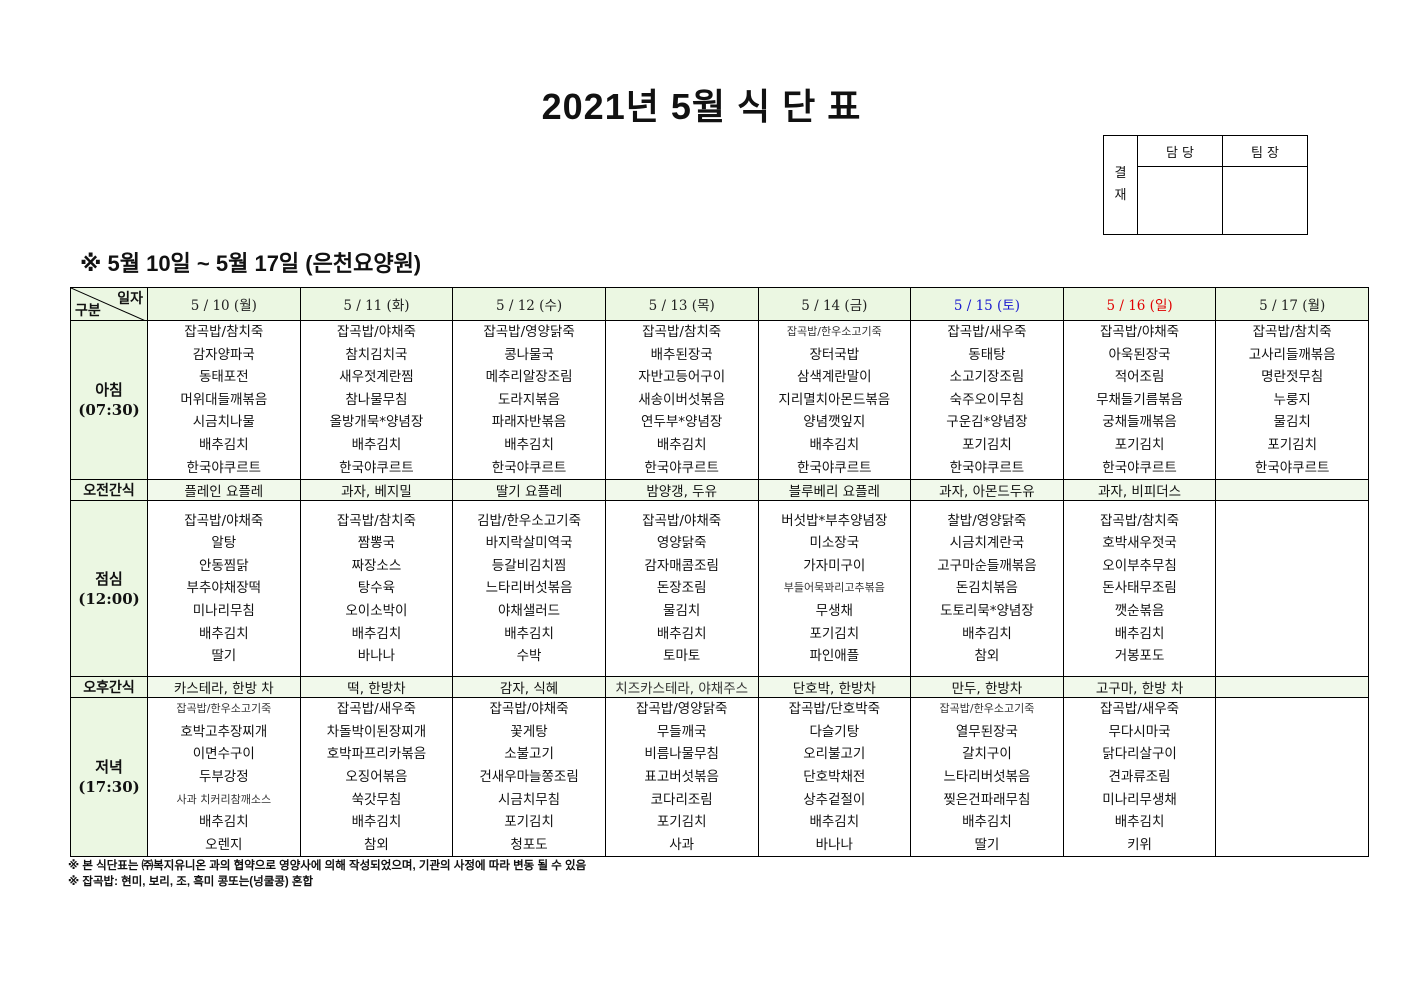 The height and width of the screenshot is (992, 1403). Describe the element at coordinates (224, 656) in the screenshot. I see `menu-item: 딸기` at that location.